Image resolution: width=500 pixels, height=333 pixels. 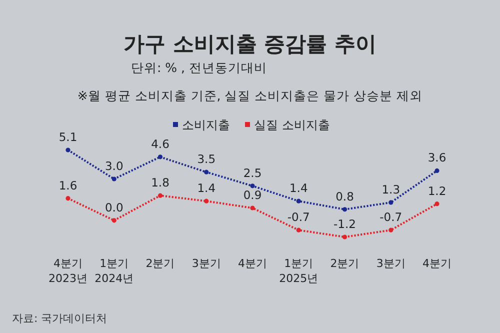 I want to click on x-tick-label: 1분기 2024년, so click(x=114, y=271).